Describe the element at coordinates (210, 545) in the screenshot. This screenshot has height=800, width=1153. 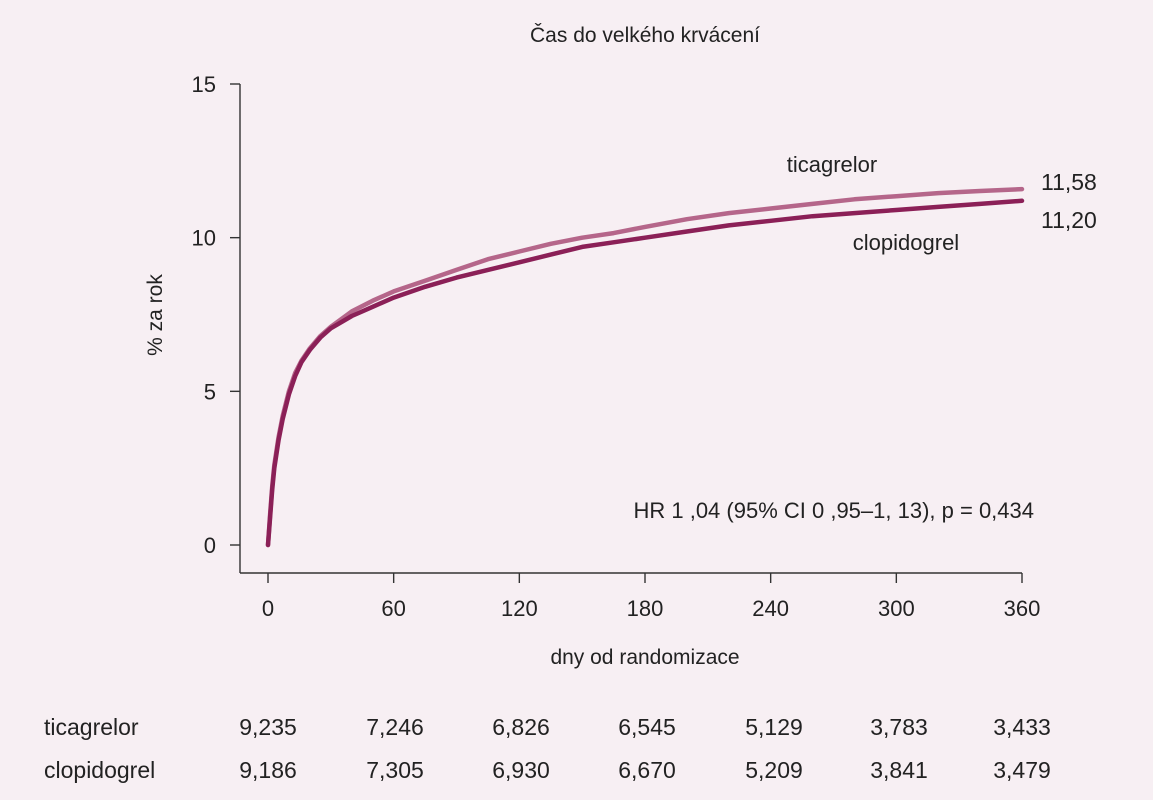
I see `y-tick-label: 0` at that location.